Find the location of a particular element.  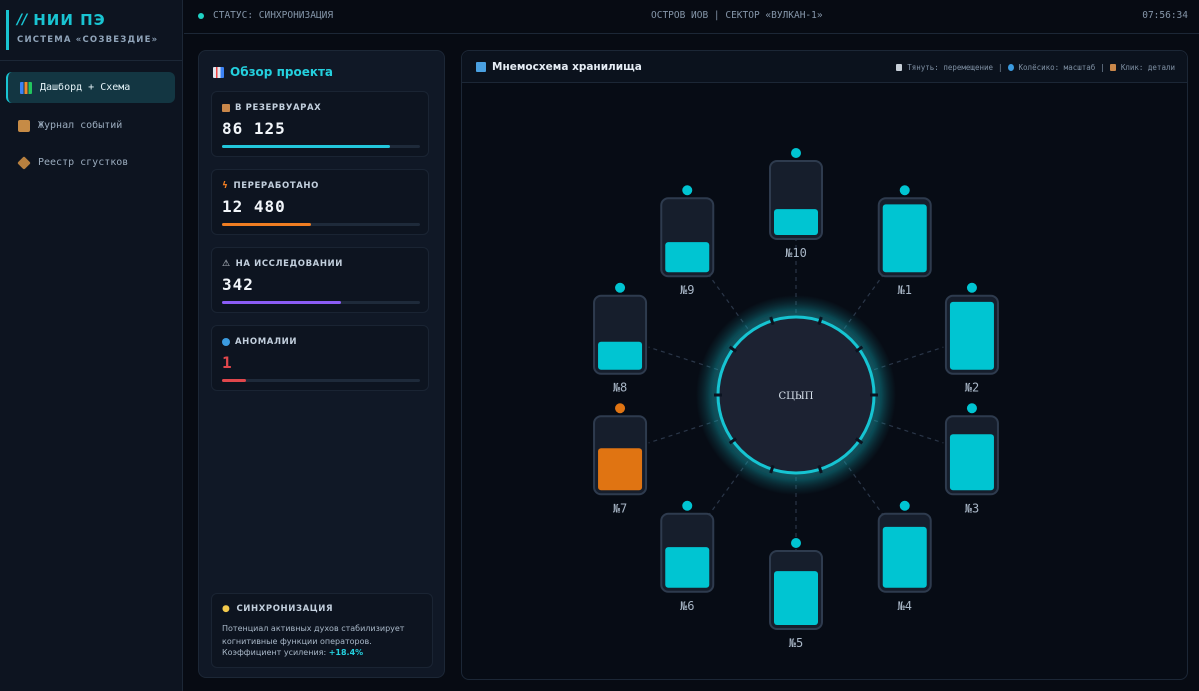

status-dot-icon is located at coordinates (201, 15).